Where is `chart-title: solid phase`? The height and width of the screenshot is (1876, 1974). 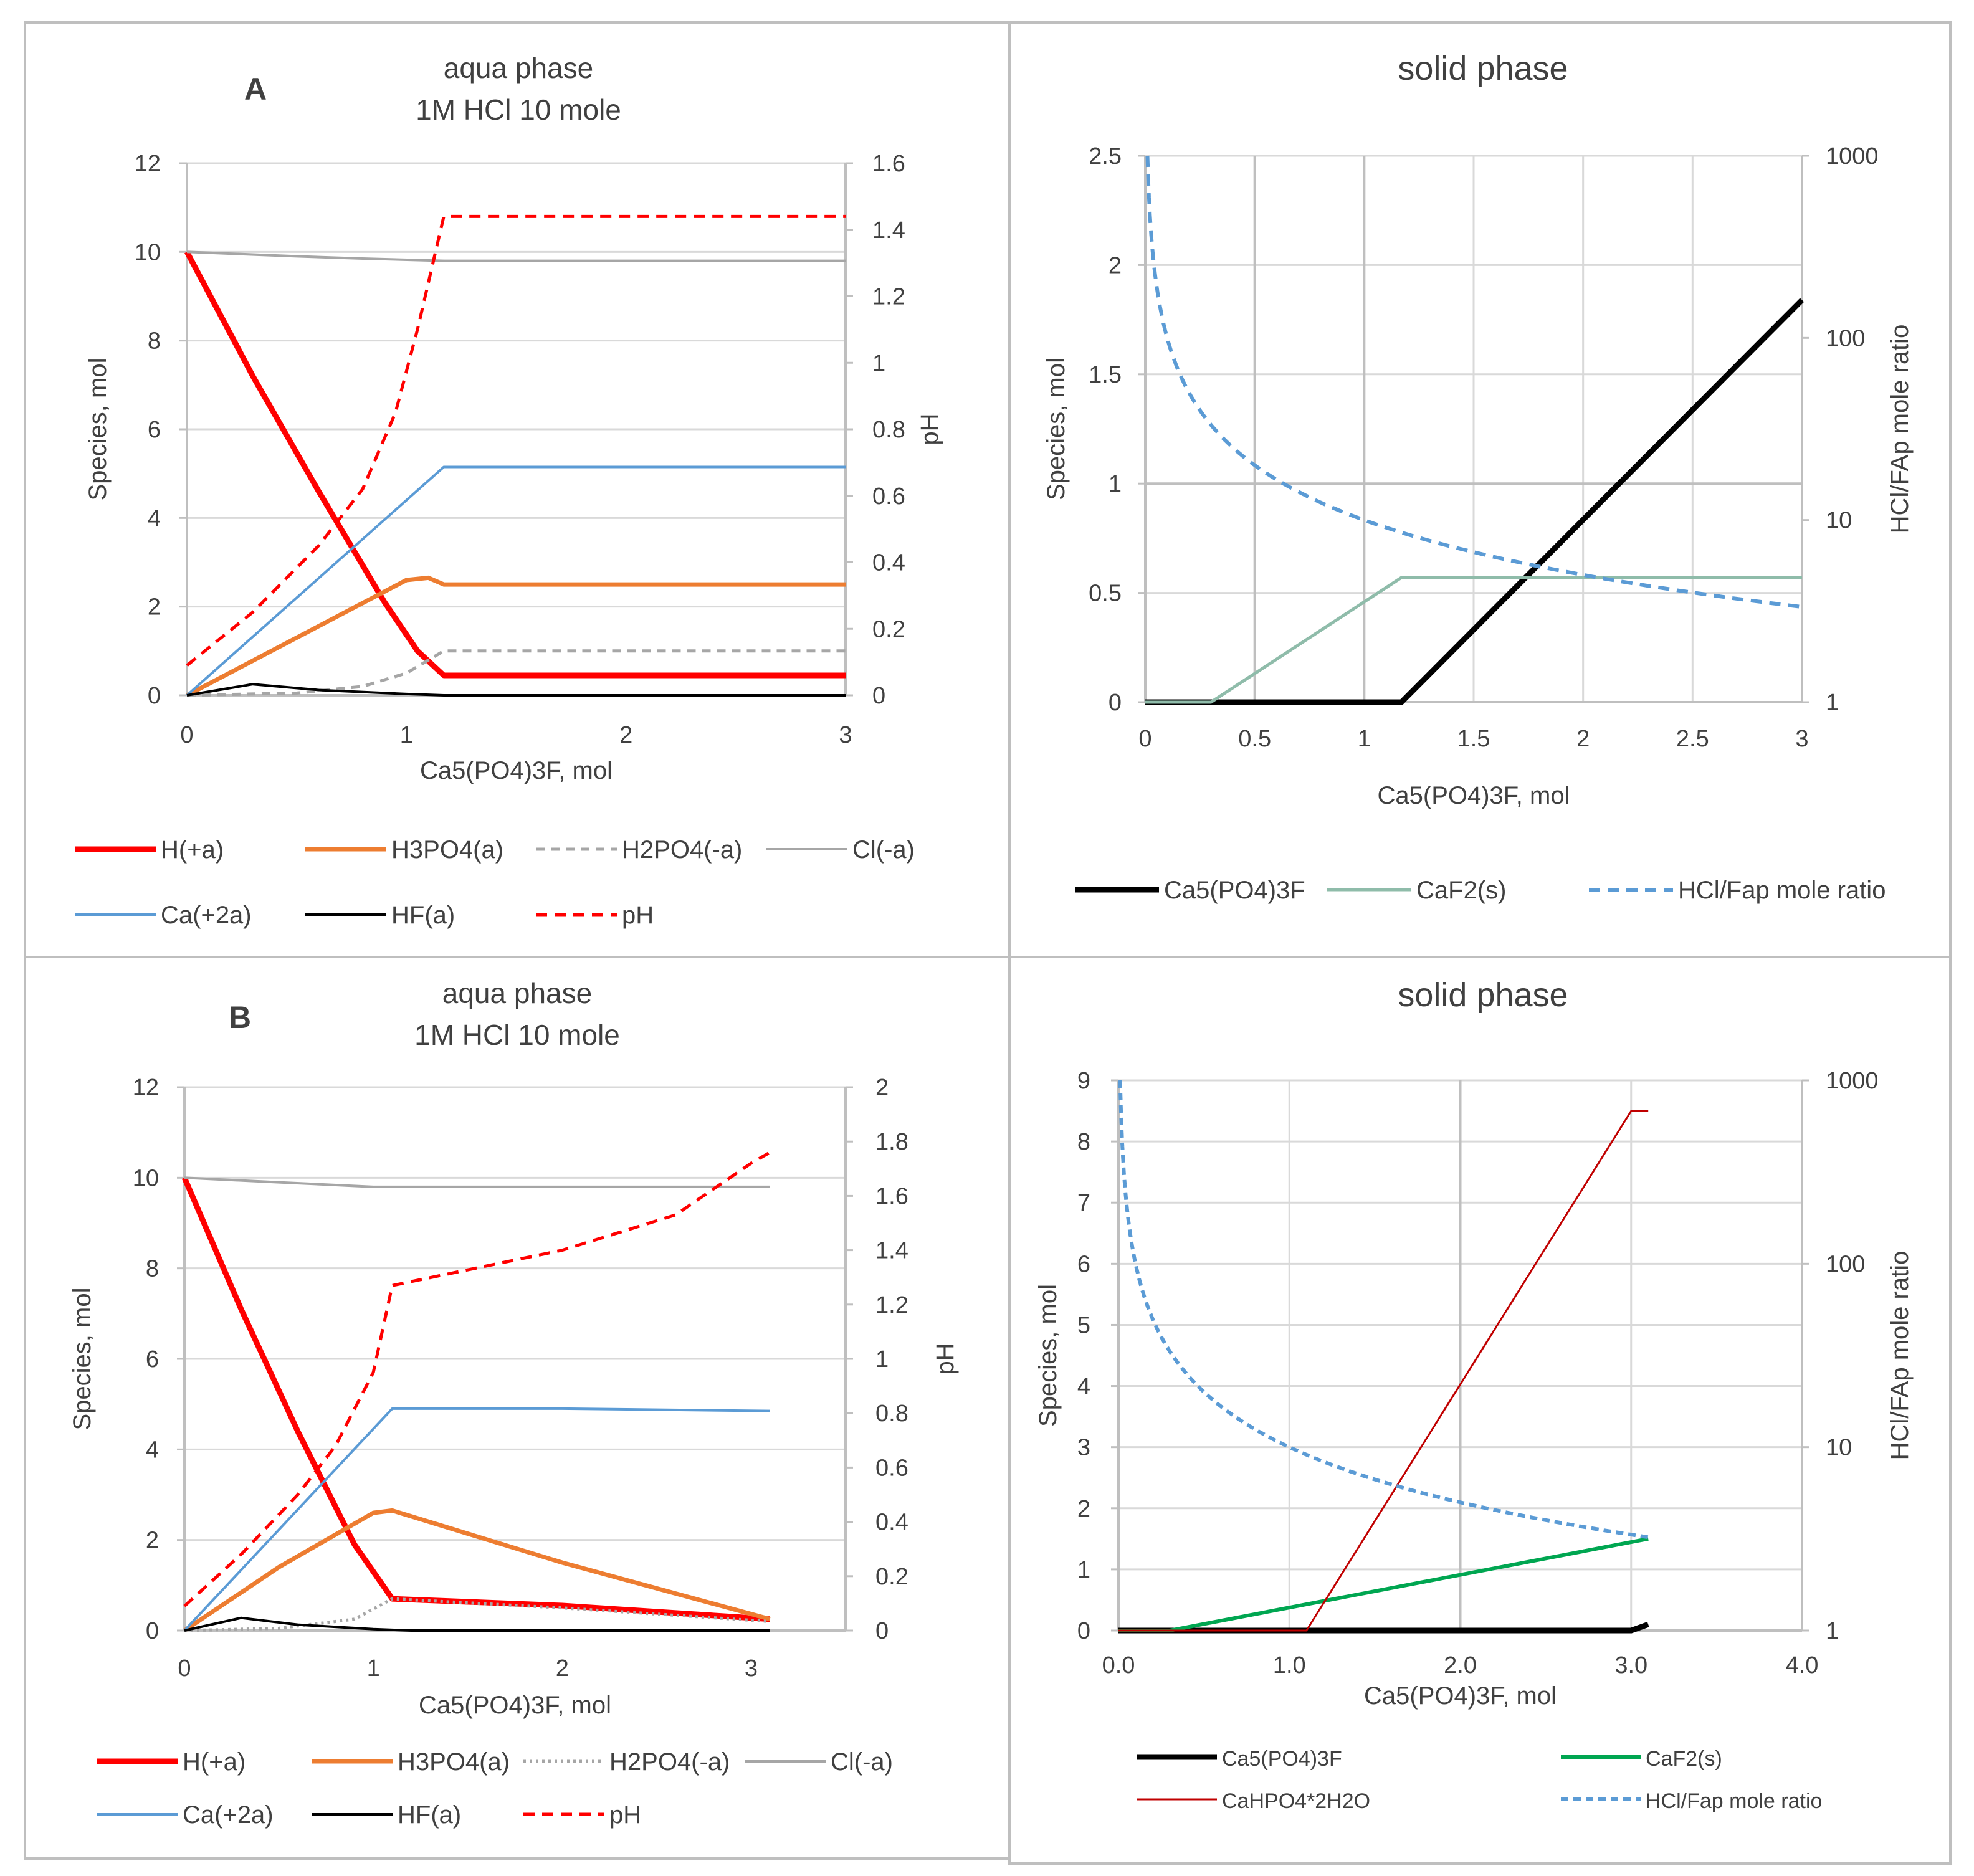
chart-title: solid phase is located at coordinates (1483, 68).